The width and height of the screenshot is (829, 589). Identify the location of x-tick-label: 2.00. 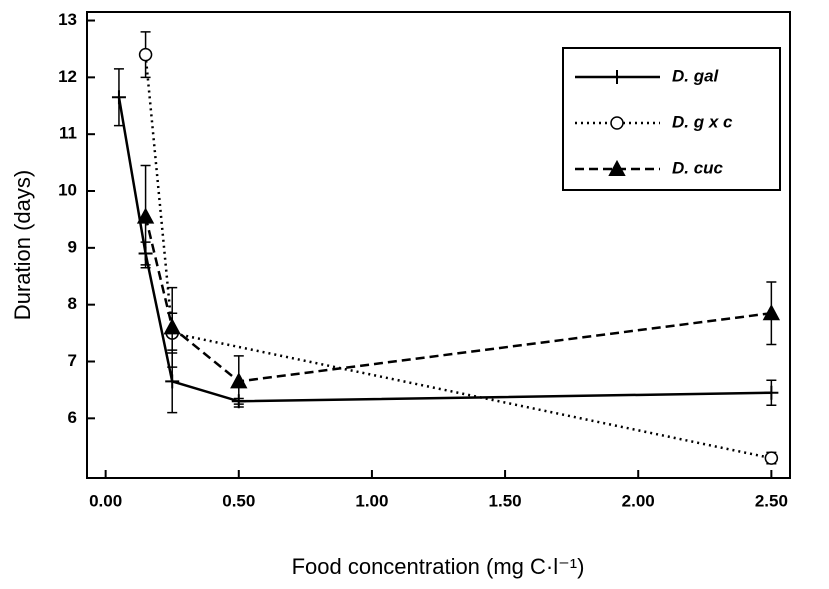
(638, 500).